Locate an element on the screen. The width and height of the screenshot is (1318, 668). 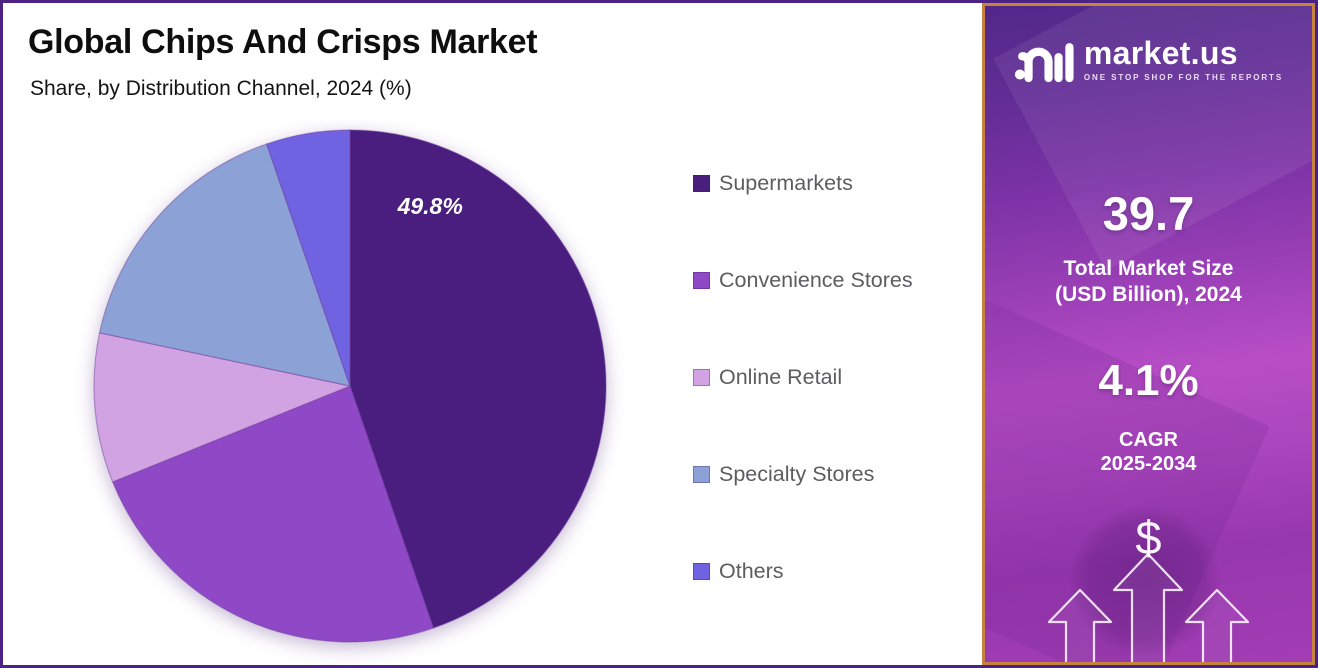
legend-item-supermarkets: Supermarkets is located at coordinates (803, 183).